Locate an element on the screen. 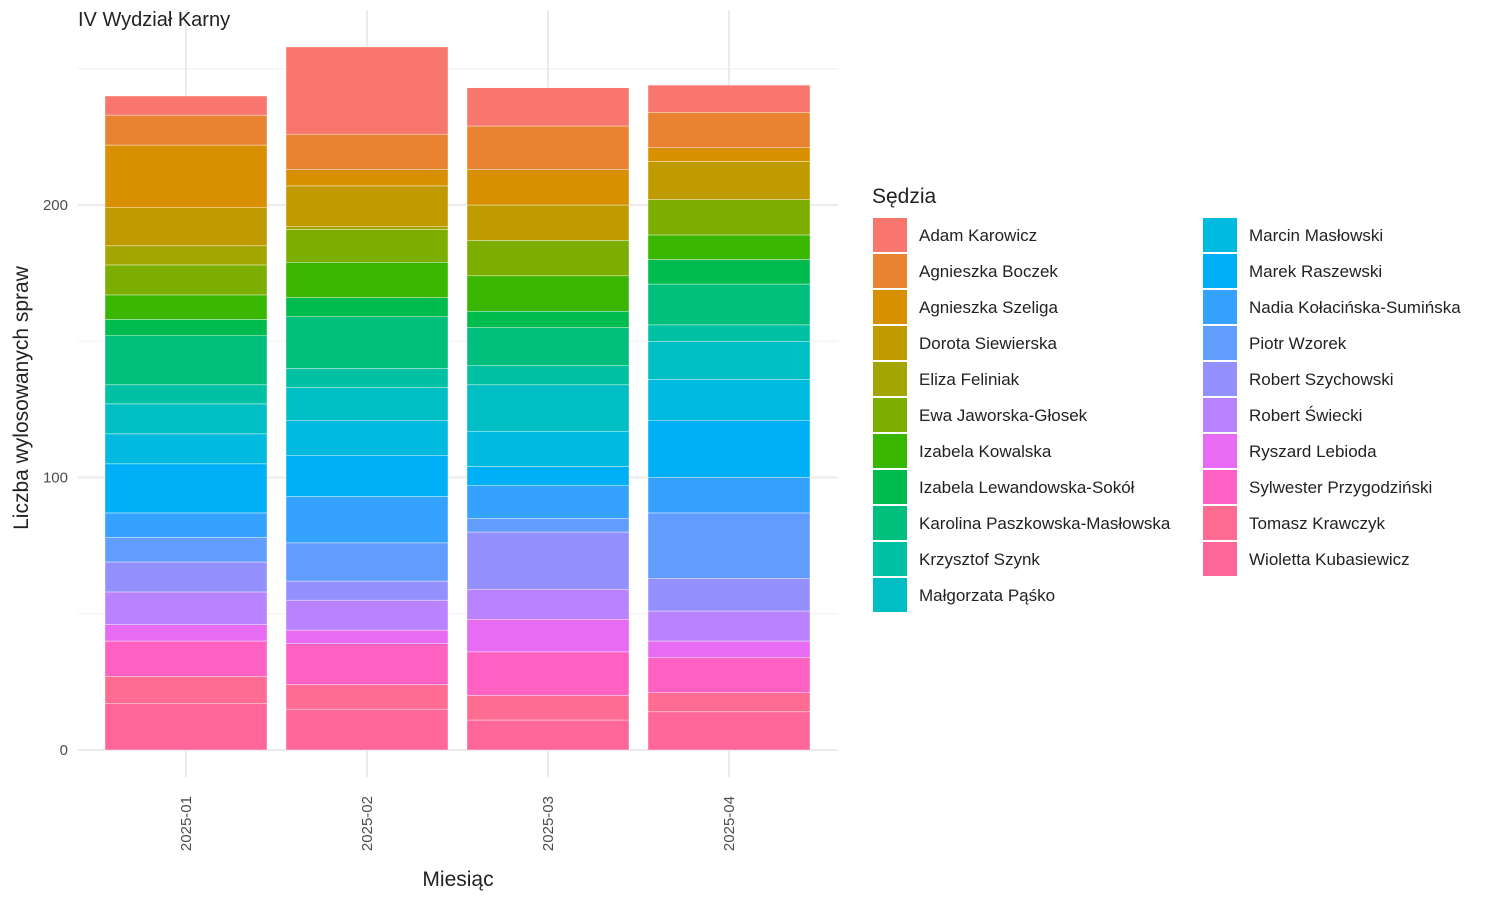  legend-item: Ewa Jaworska-Głosek is located at coordinates (980, 415).